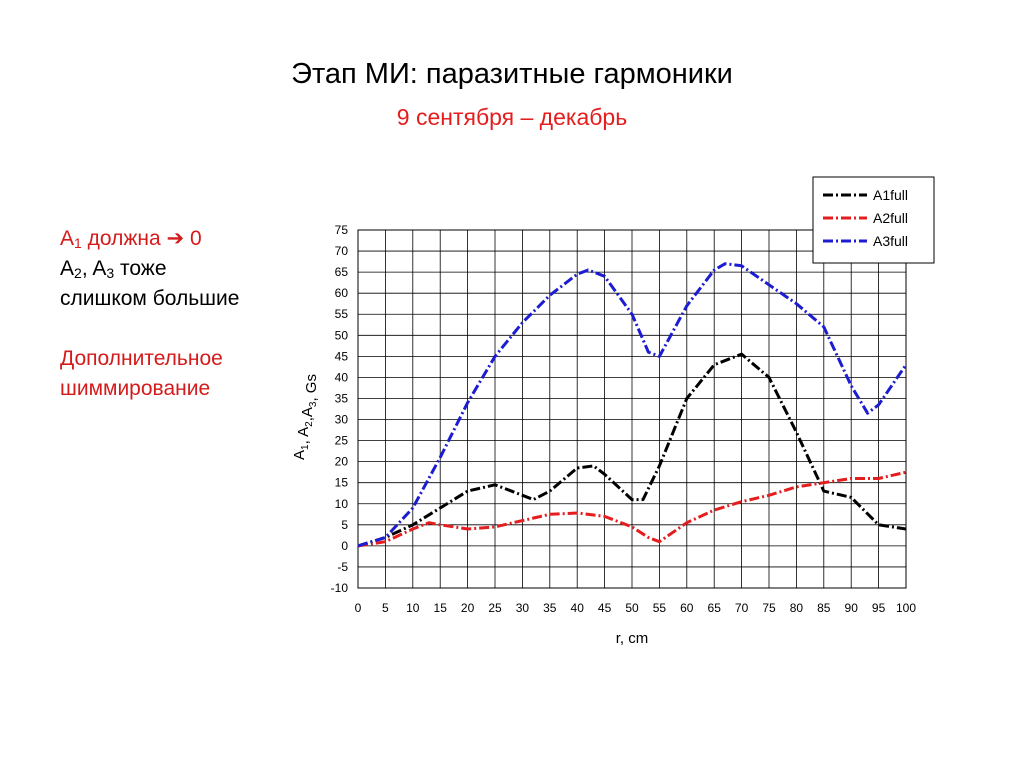  I want to click on y-tick-label: 5, so click(344, 525).